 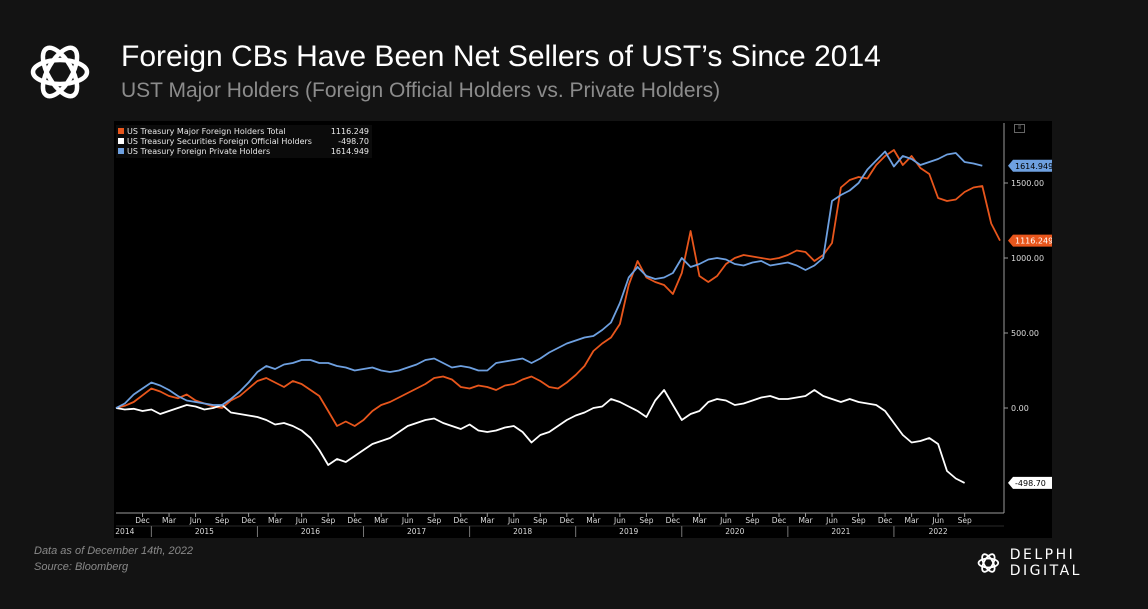 What do you see at coordinates (734, 531) in the screenshot?
I see `year-label: 2020` at bounding box center [734, 531].